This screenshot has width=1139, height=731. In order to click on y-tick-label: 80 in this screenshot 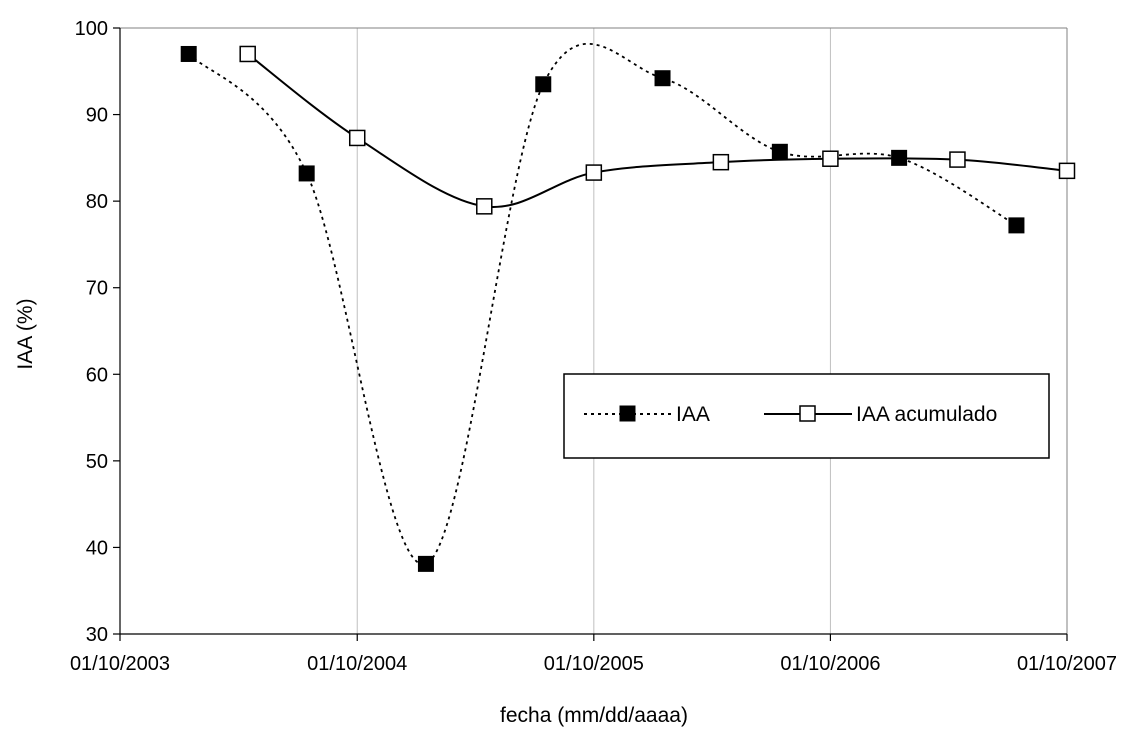, I will do `click(97, 202)`.